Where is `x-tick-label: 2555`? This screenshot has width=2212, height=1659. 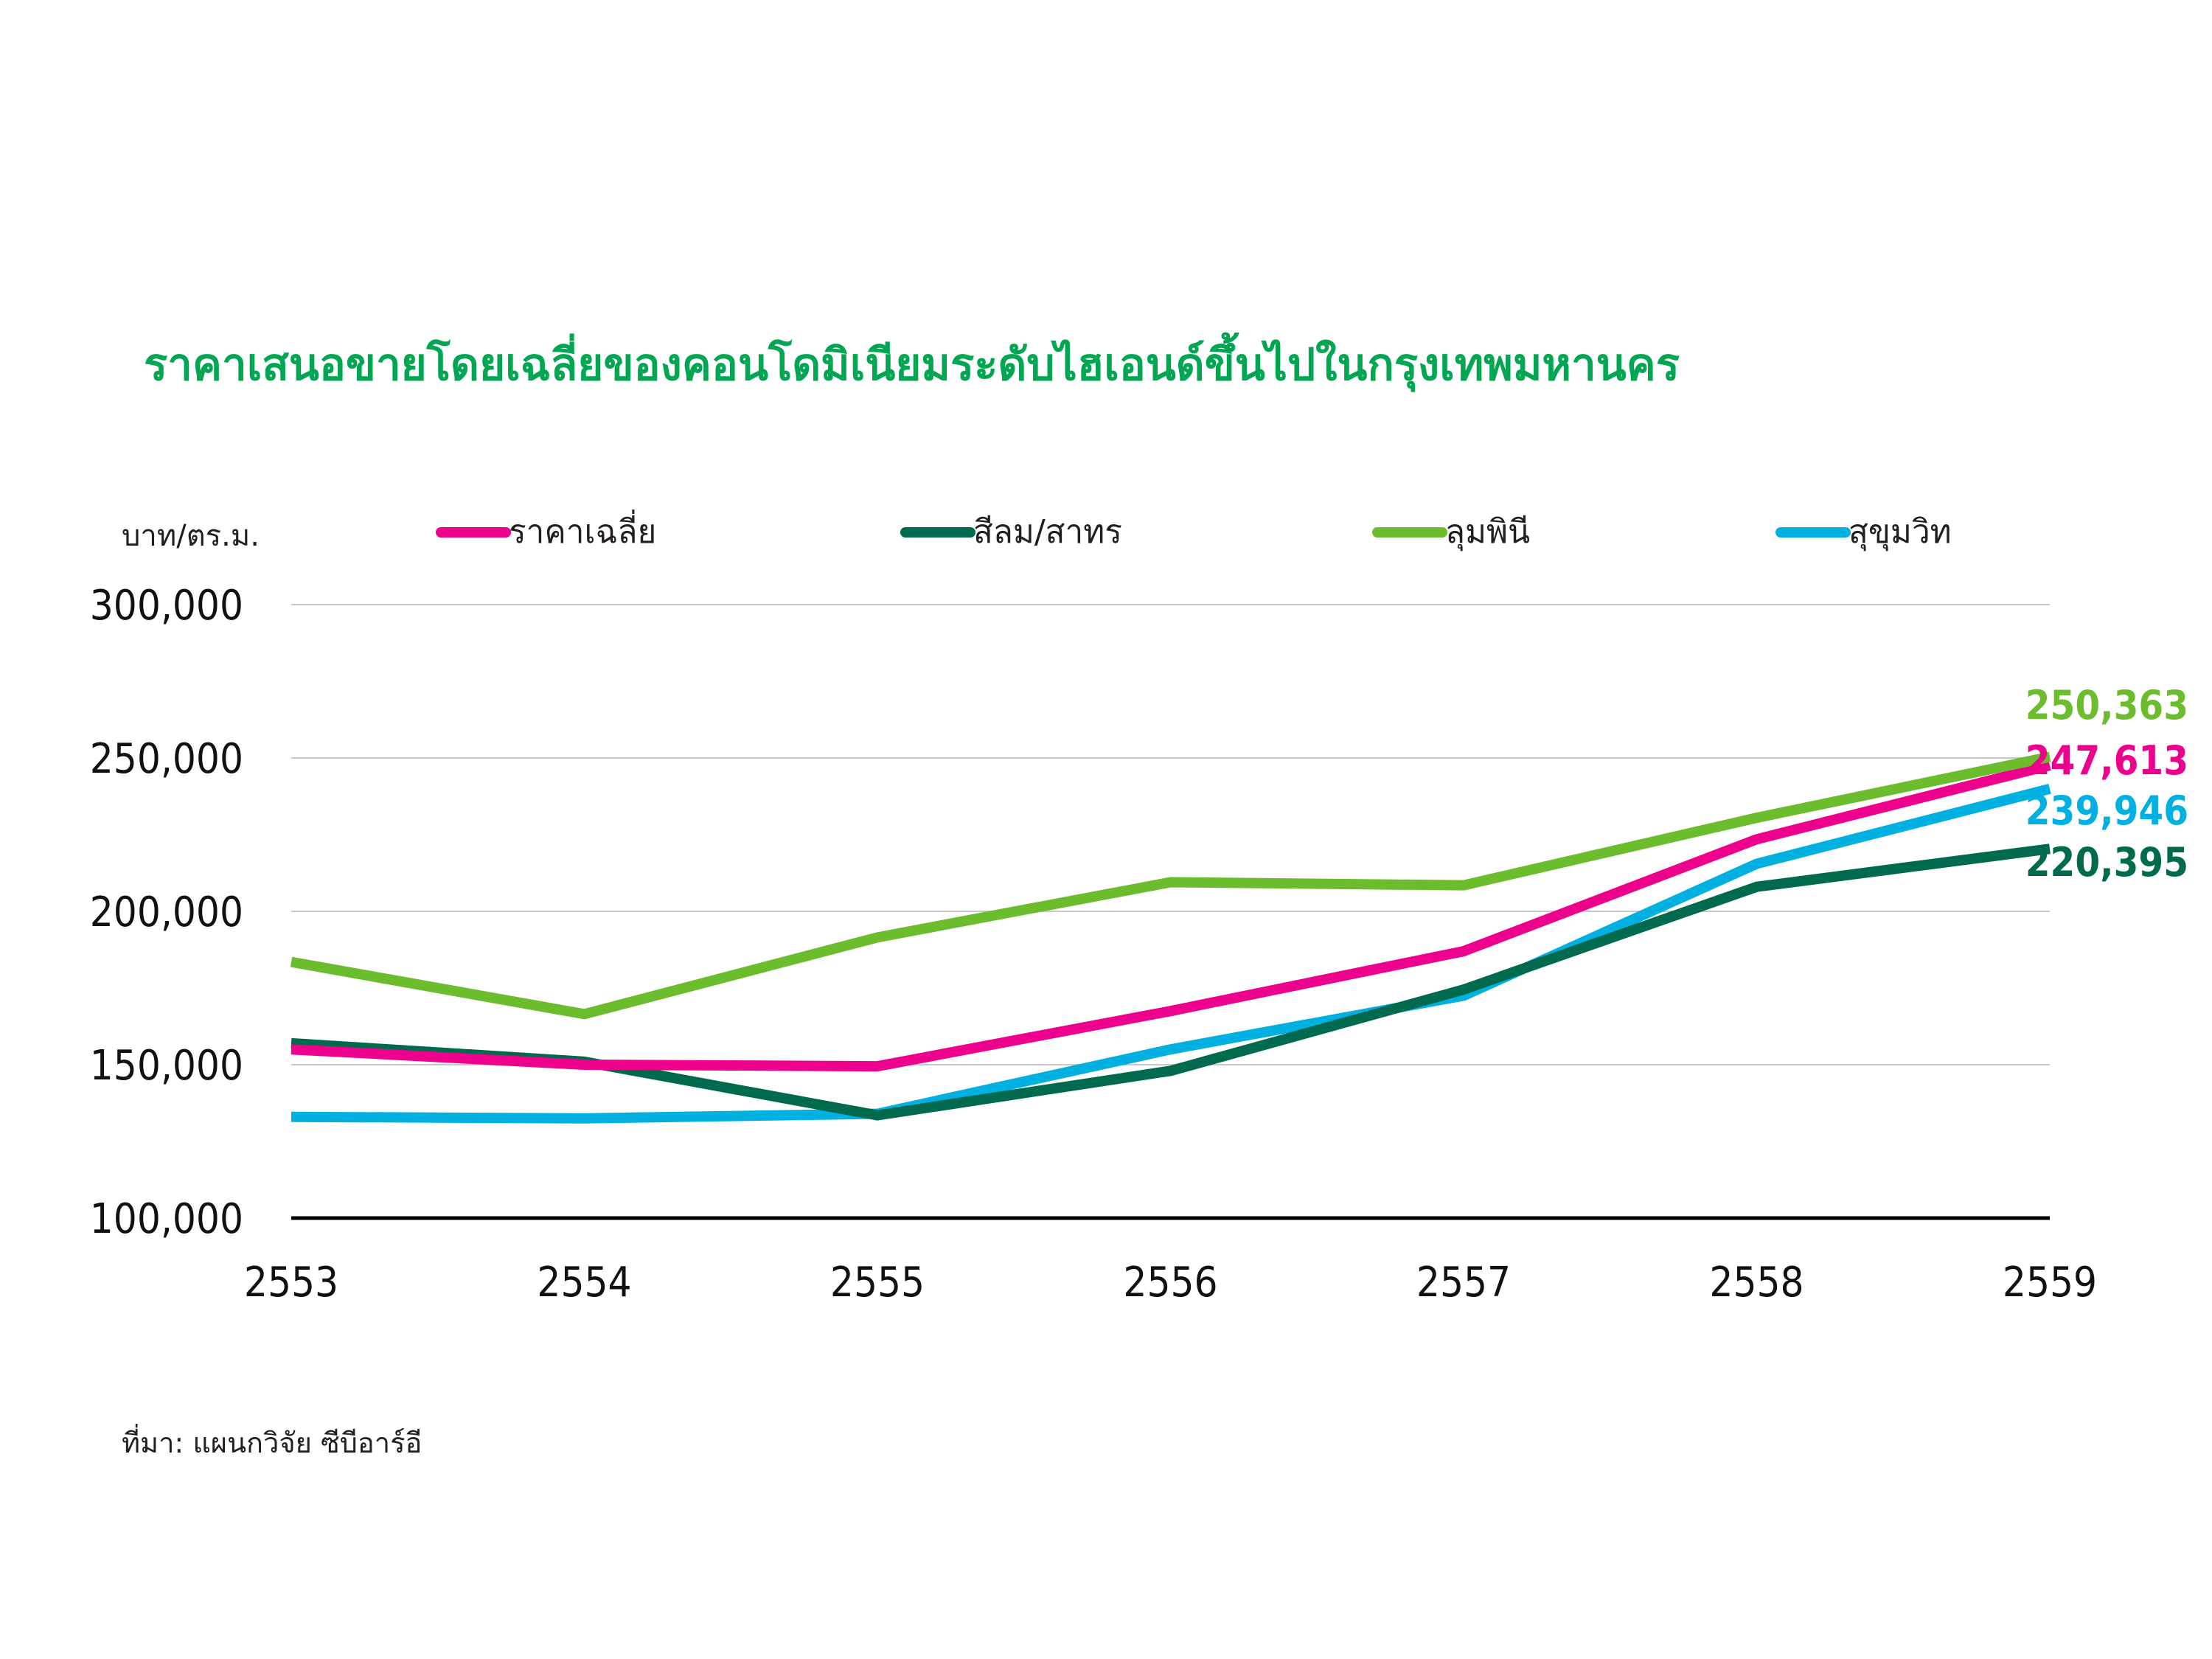
x-tick-label: 2555 is located at coordinates (877, 1283).